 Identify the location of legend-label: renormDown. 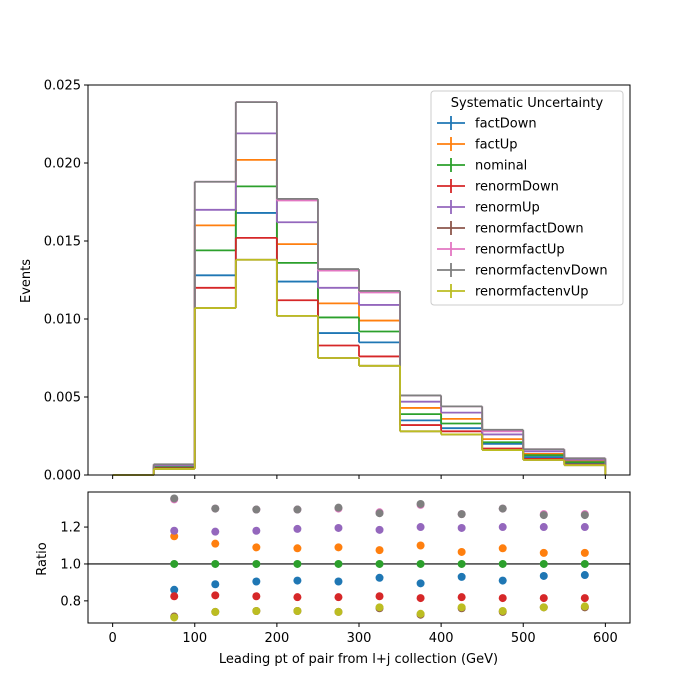
(517, 187).